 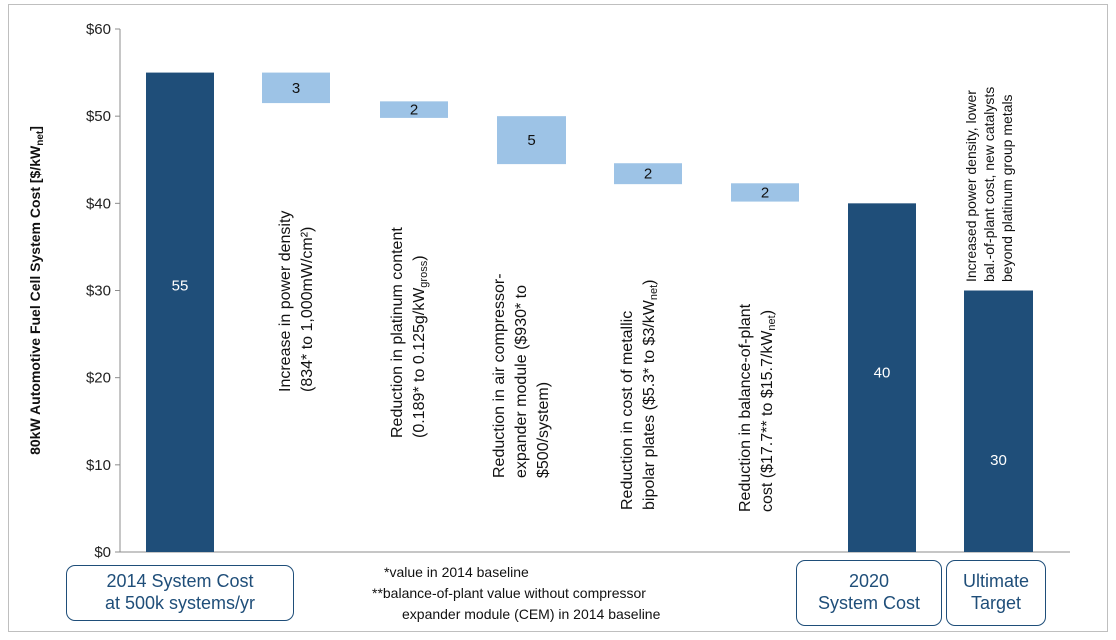 I want to click on step-bar-2-value-label: 2, so click(x=414, y=110).